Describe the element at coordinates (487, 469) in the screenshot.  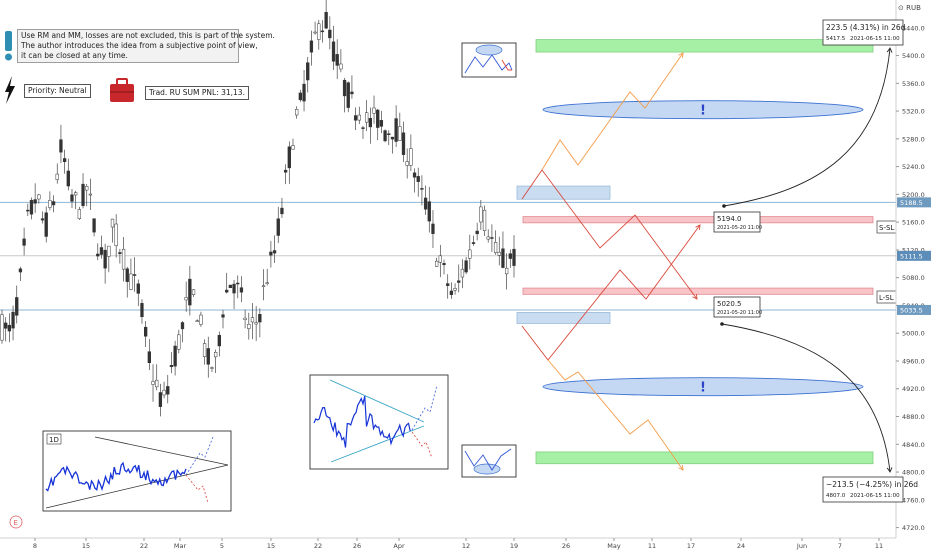
I see `sketch-ellipse` at that location.